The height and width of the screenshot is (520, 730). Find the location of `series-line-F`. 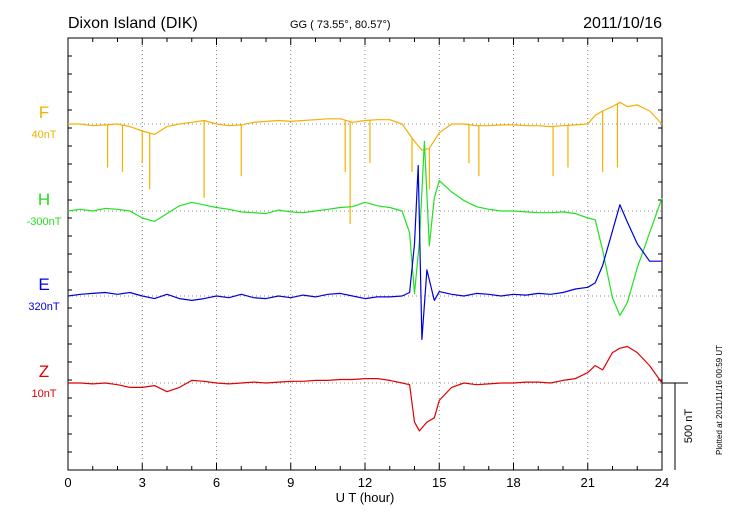

series-line-F is located at coordinates (365, 126).